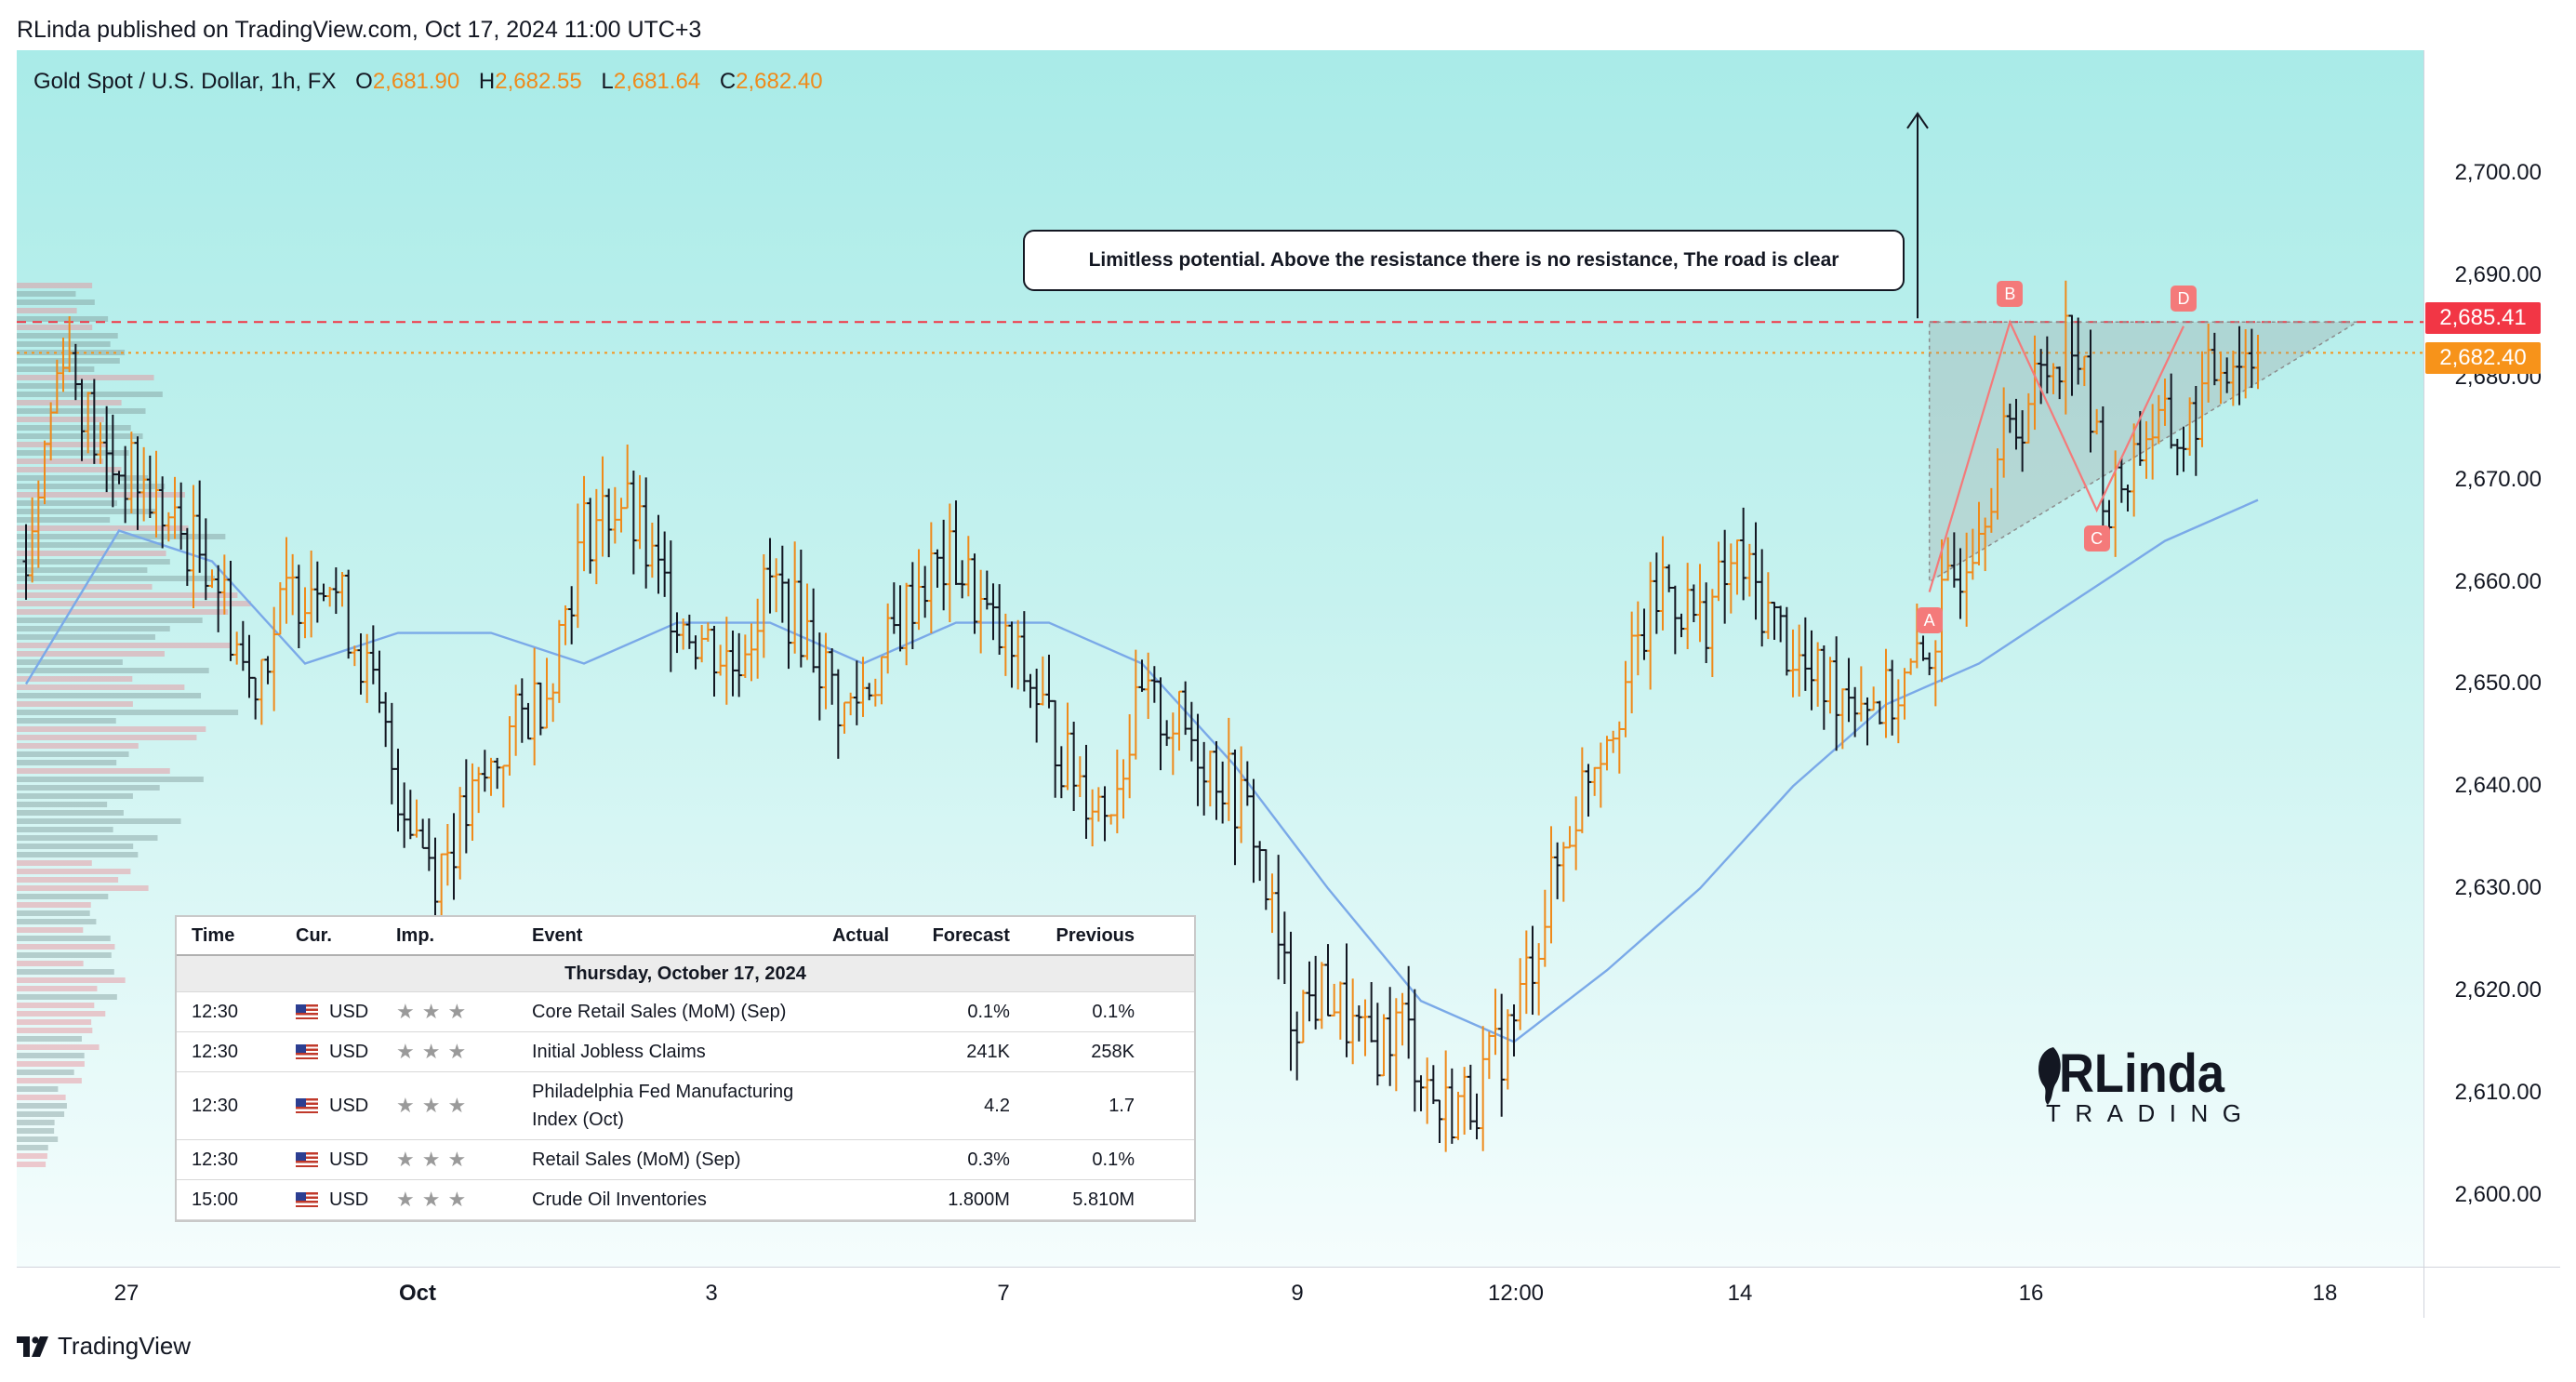 Image resolution: width=2576 pixels, height=1382 pixels. What do you see at coordinates (1111, 1199) in the screenshot?
I see `row-previous: 5.810M` at bounding box center [1111, 1199].